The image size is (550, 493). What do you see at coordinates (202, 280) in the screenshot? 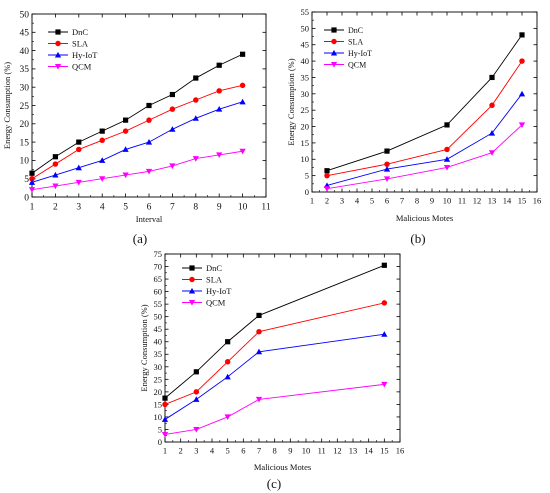
I see `legend-entry: SLA` at bounding box center [202, 280].